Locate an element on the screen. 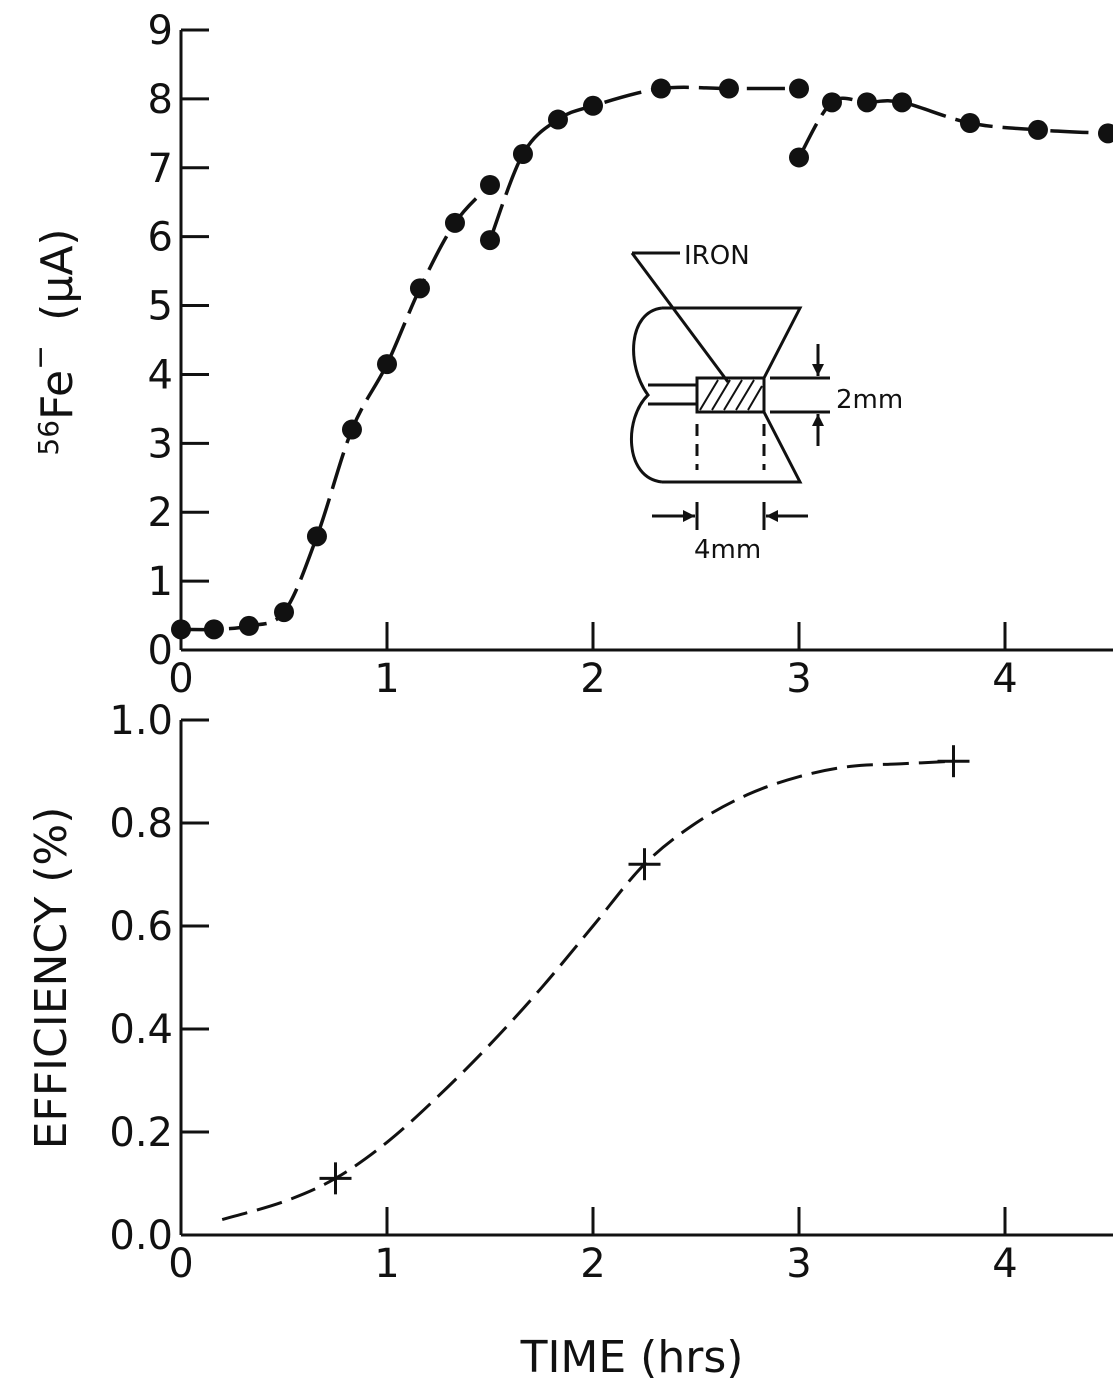  bottom-x-tick-label: 2 is located at coordinates (592, 1264).